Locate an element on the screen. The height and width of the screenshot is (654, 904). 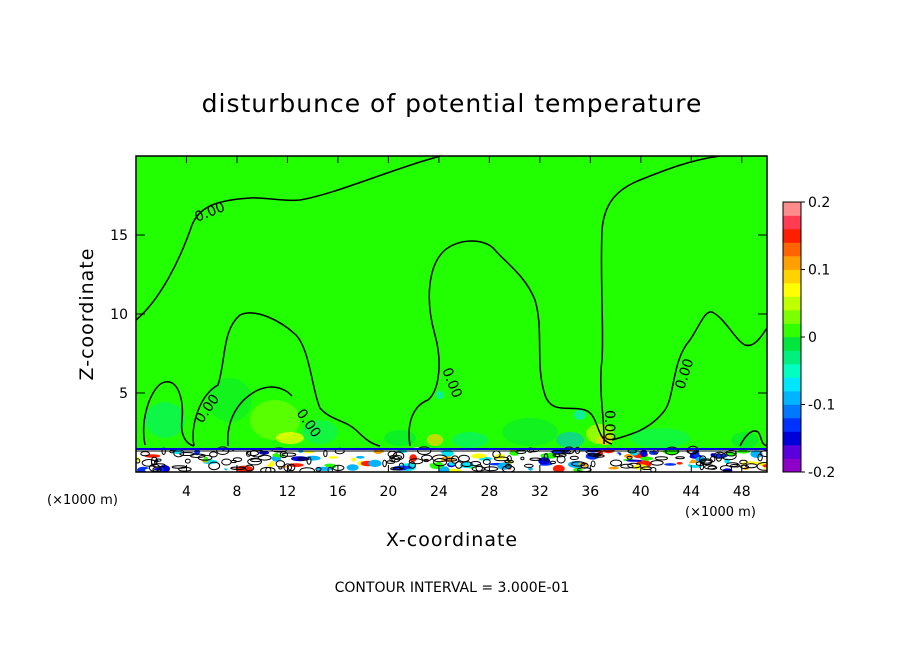
colorbar-tick-label: 0.2 is located at coordinates (819, 203).